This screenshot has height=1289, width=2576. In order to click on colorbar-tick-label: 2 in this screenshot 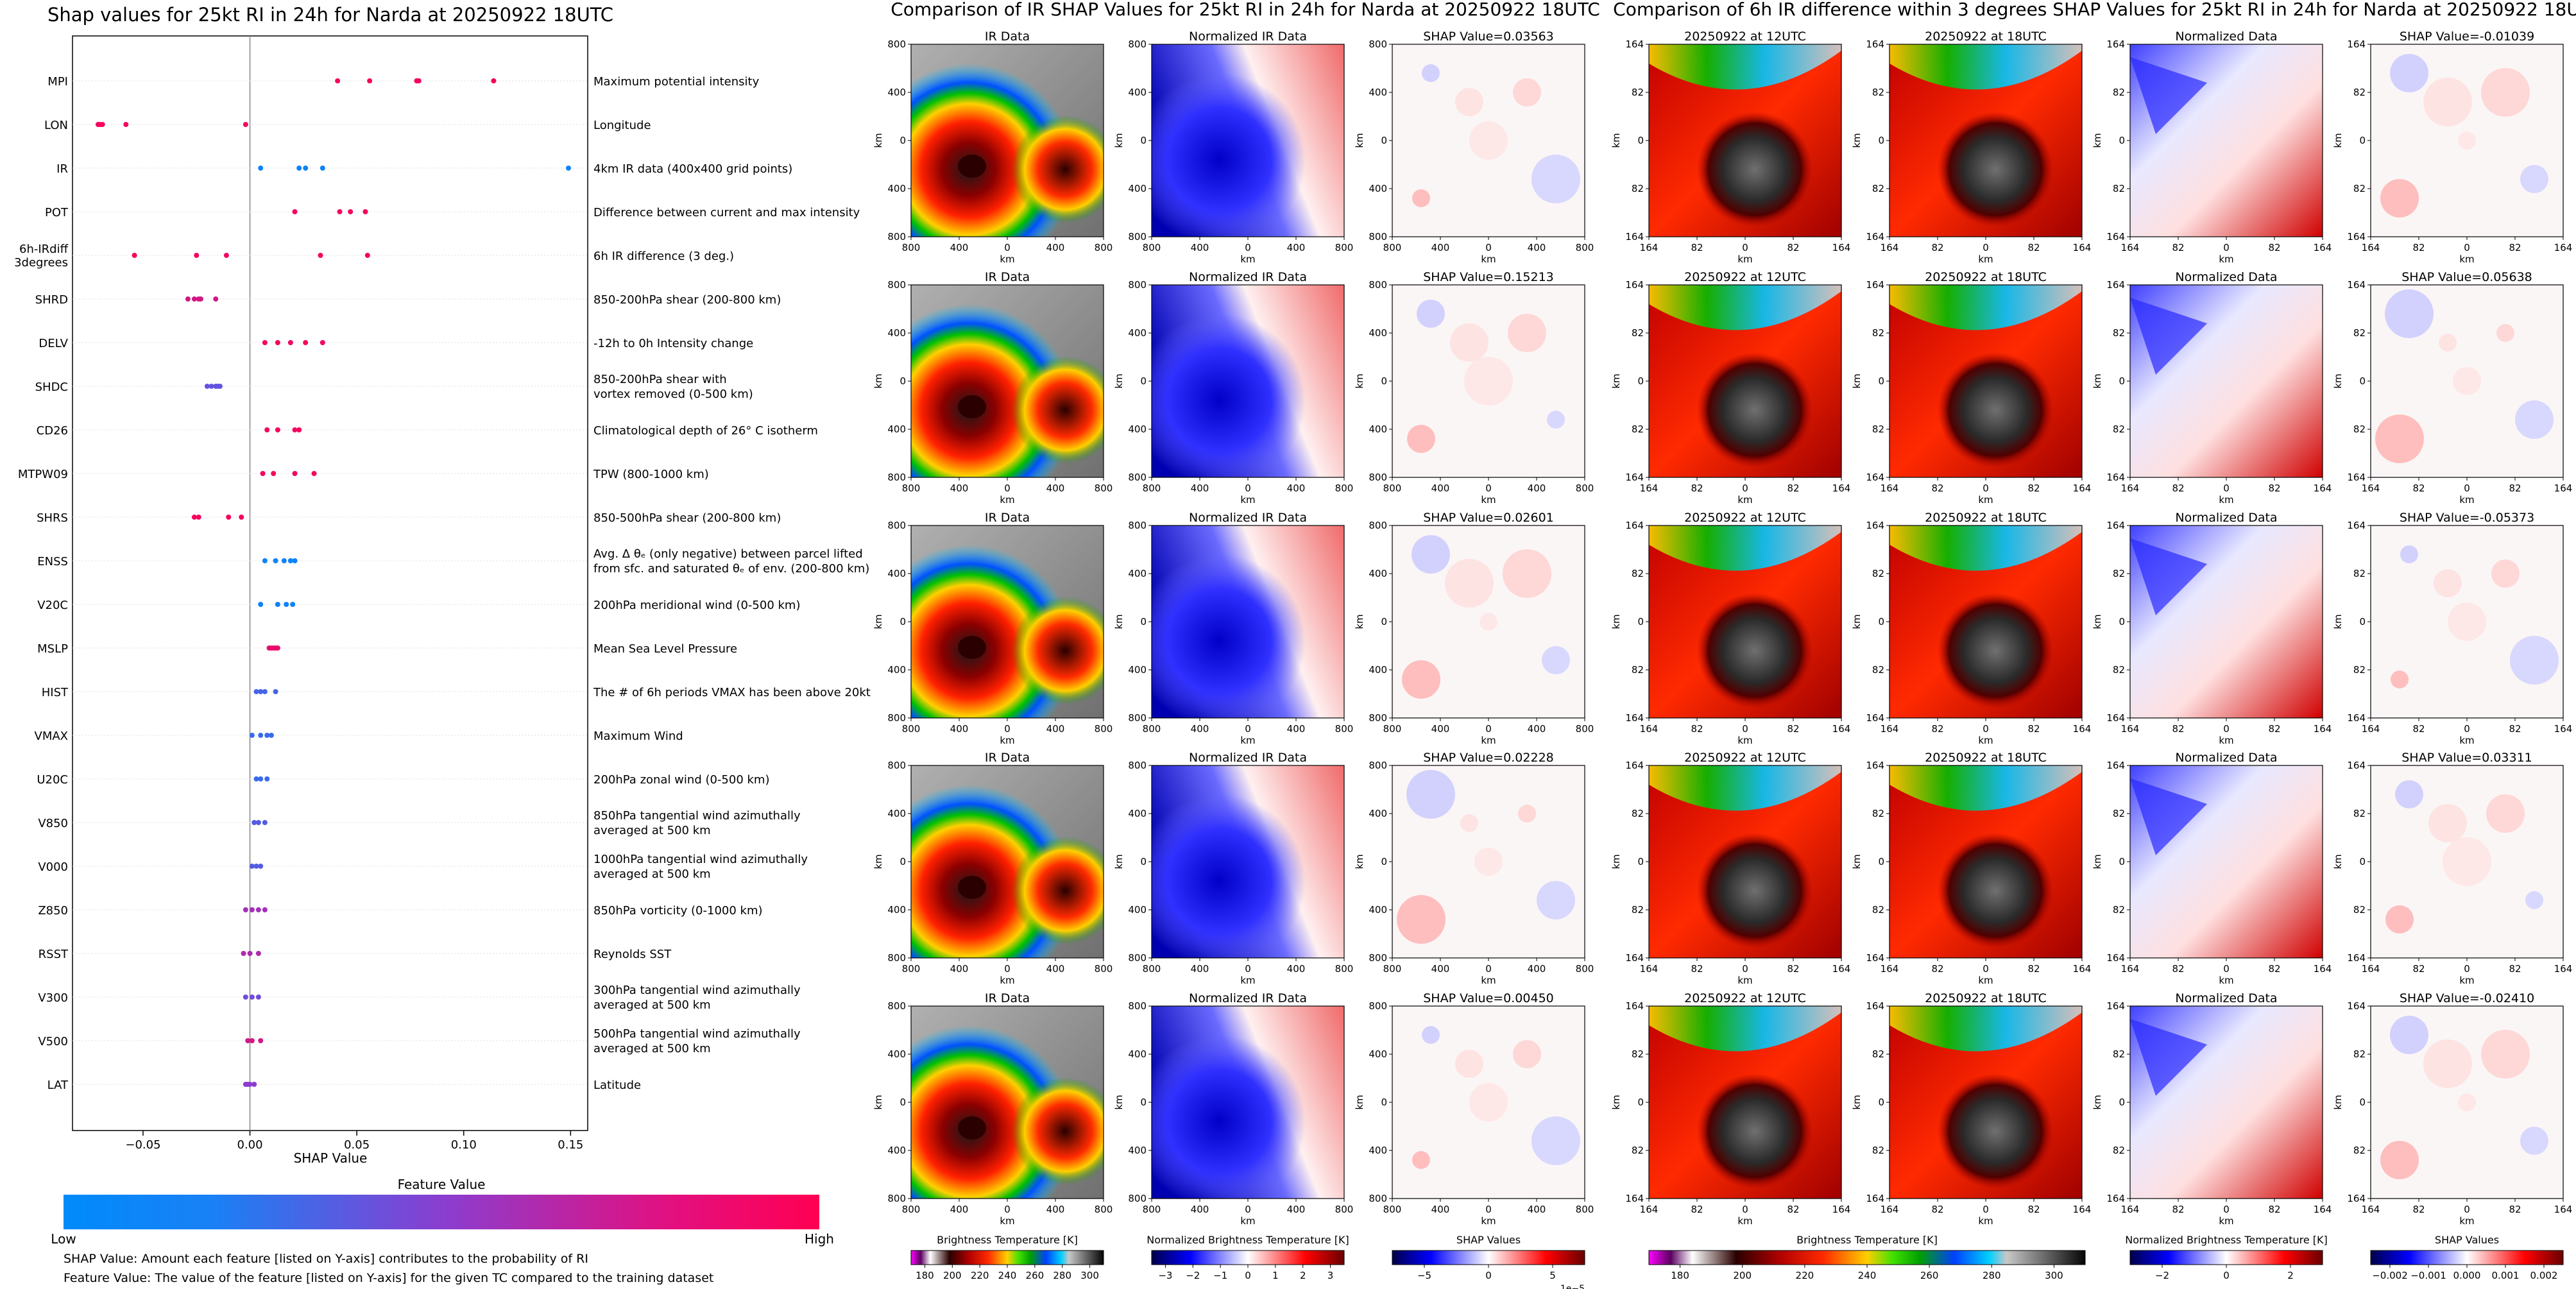, I will do `click(2290, 1275)`.